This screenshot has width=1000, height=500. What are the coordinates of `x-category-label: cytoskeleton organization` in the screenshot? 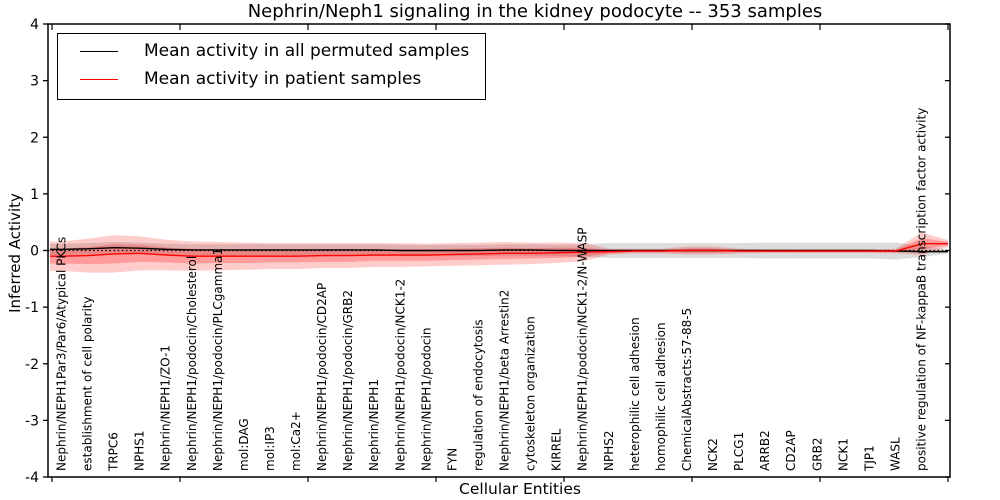 It's located at (531, 393).